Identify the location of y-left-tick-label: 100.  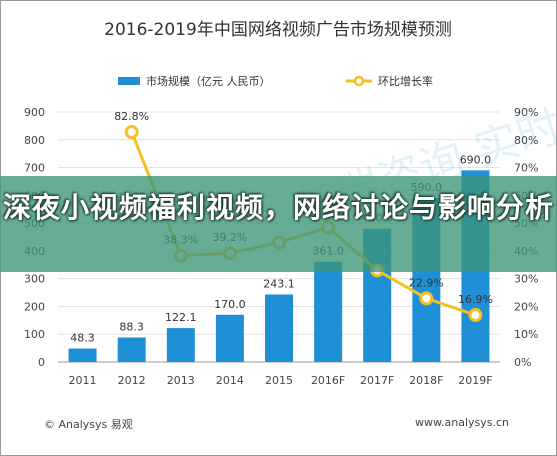
(34, 334).